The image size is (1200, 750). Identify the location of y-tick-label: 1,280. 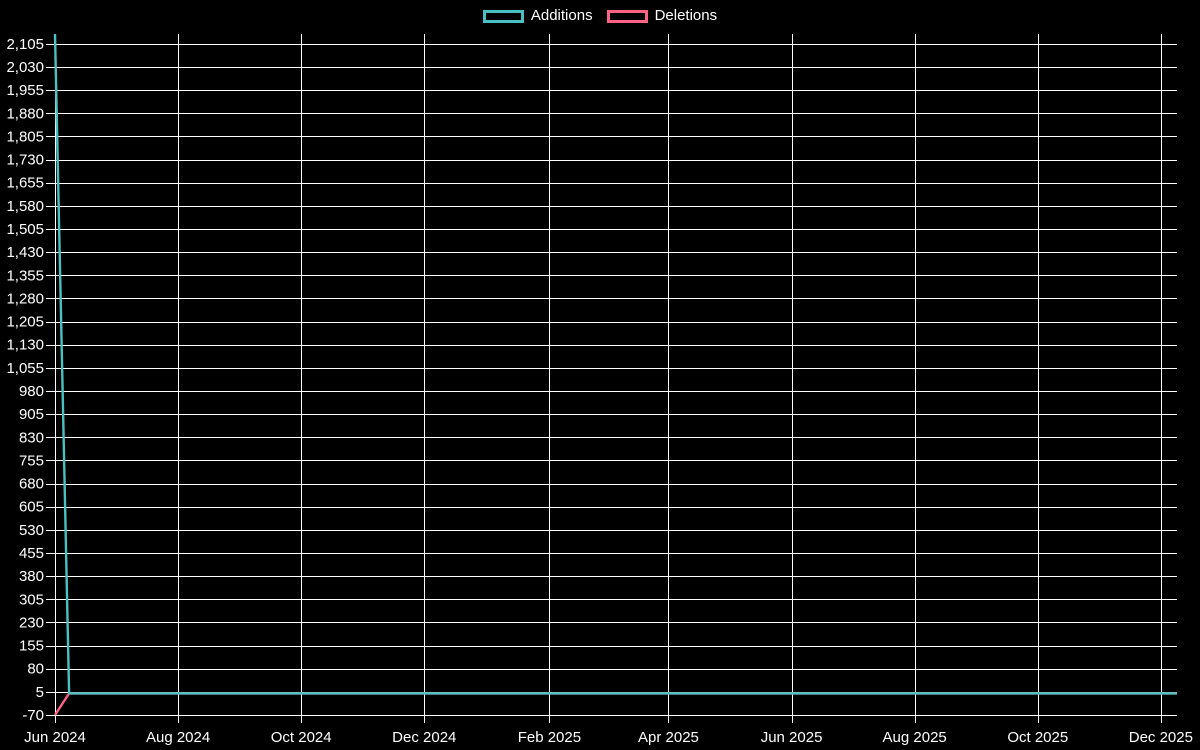
(25, 298).